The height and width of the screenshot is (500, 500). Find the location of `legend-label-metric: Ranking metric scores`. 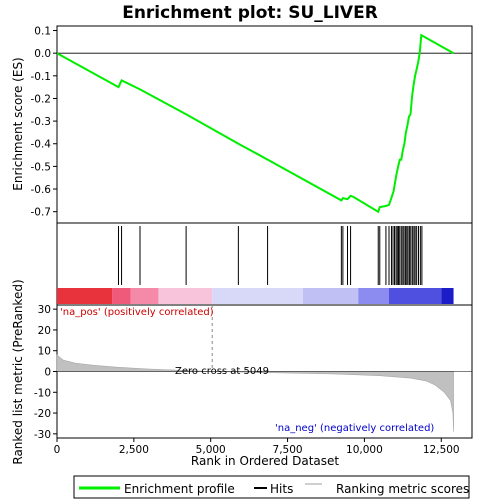

legend-label-metric: Ranking metric scores is located at coordinates (402, 489).